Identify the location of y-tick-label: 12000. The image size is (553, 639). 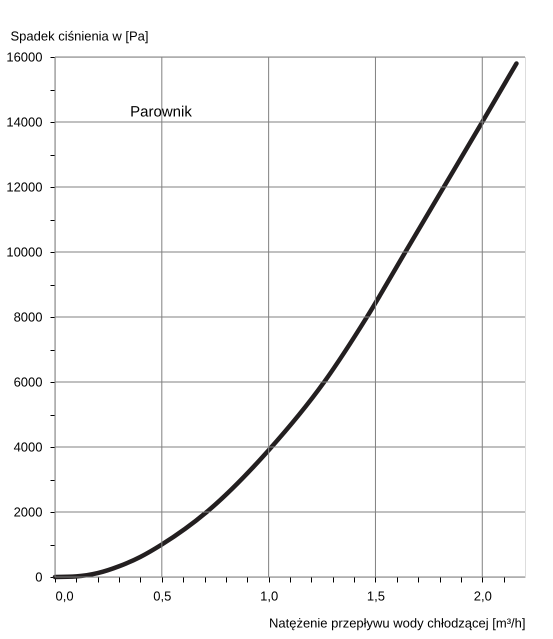
(24, 187).